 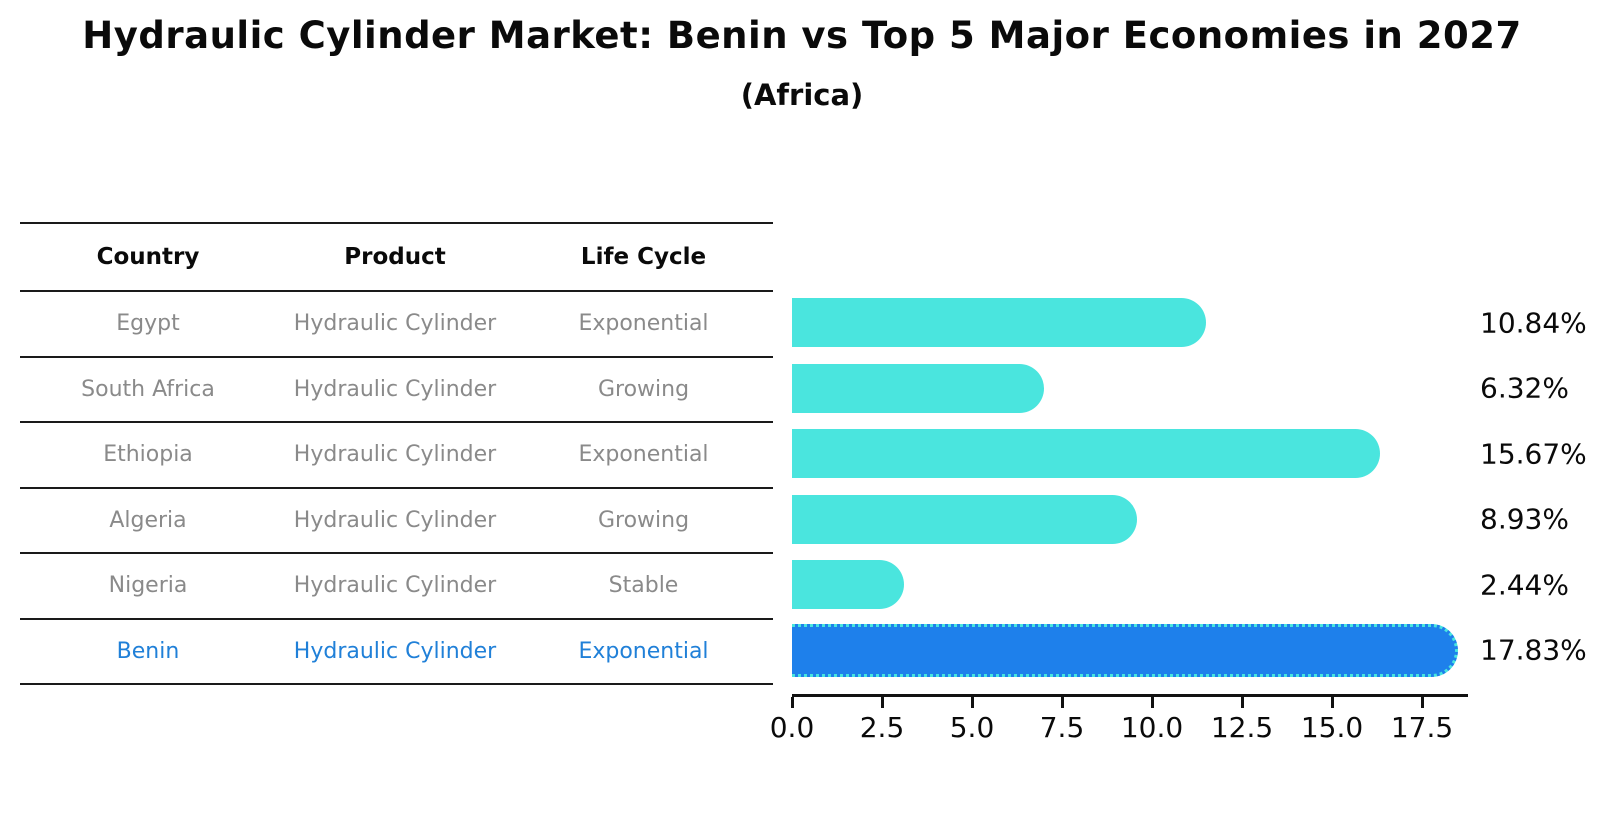 I want to click on table-header-product: Product, so click(x=395, y=257).